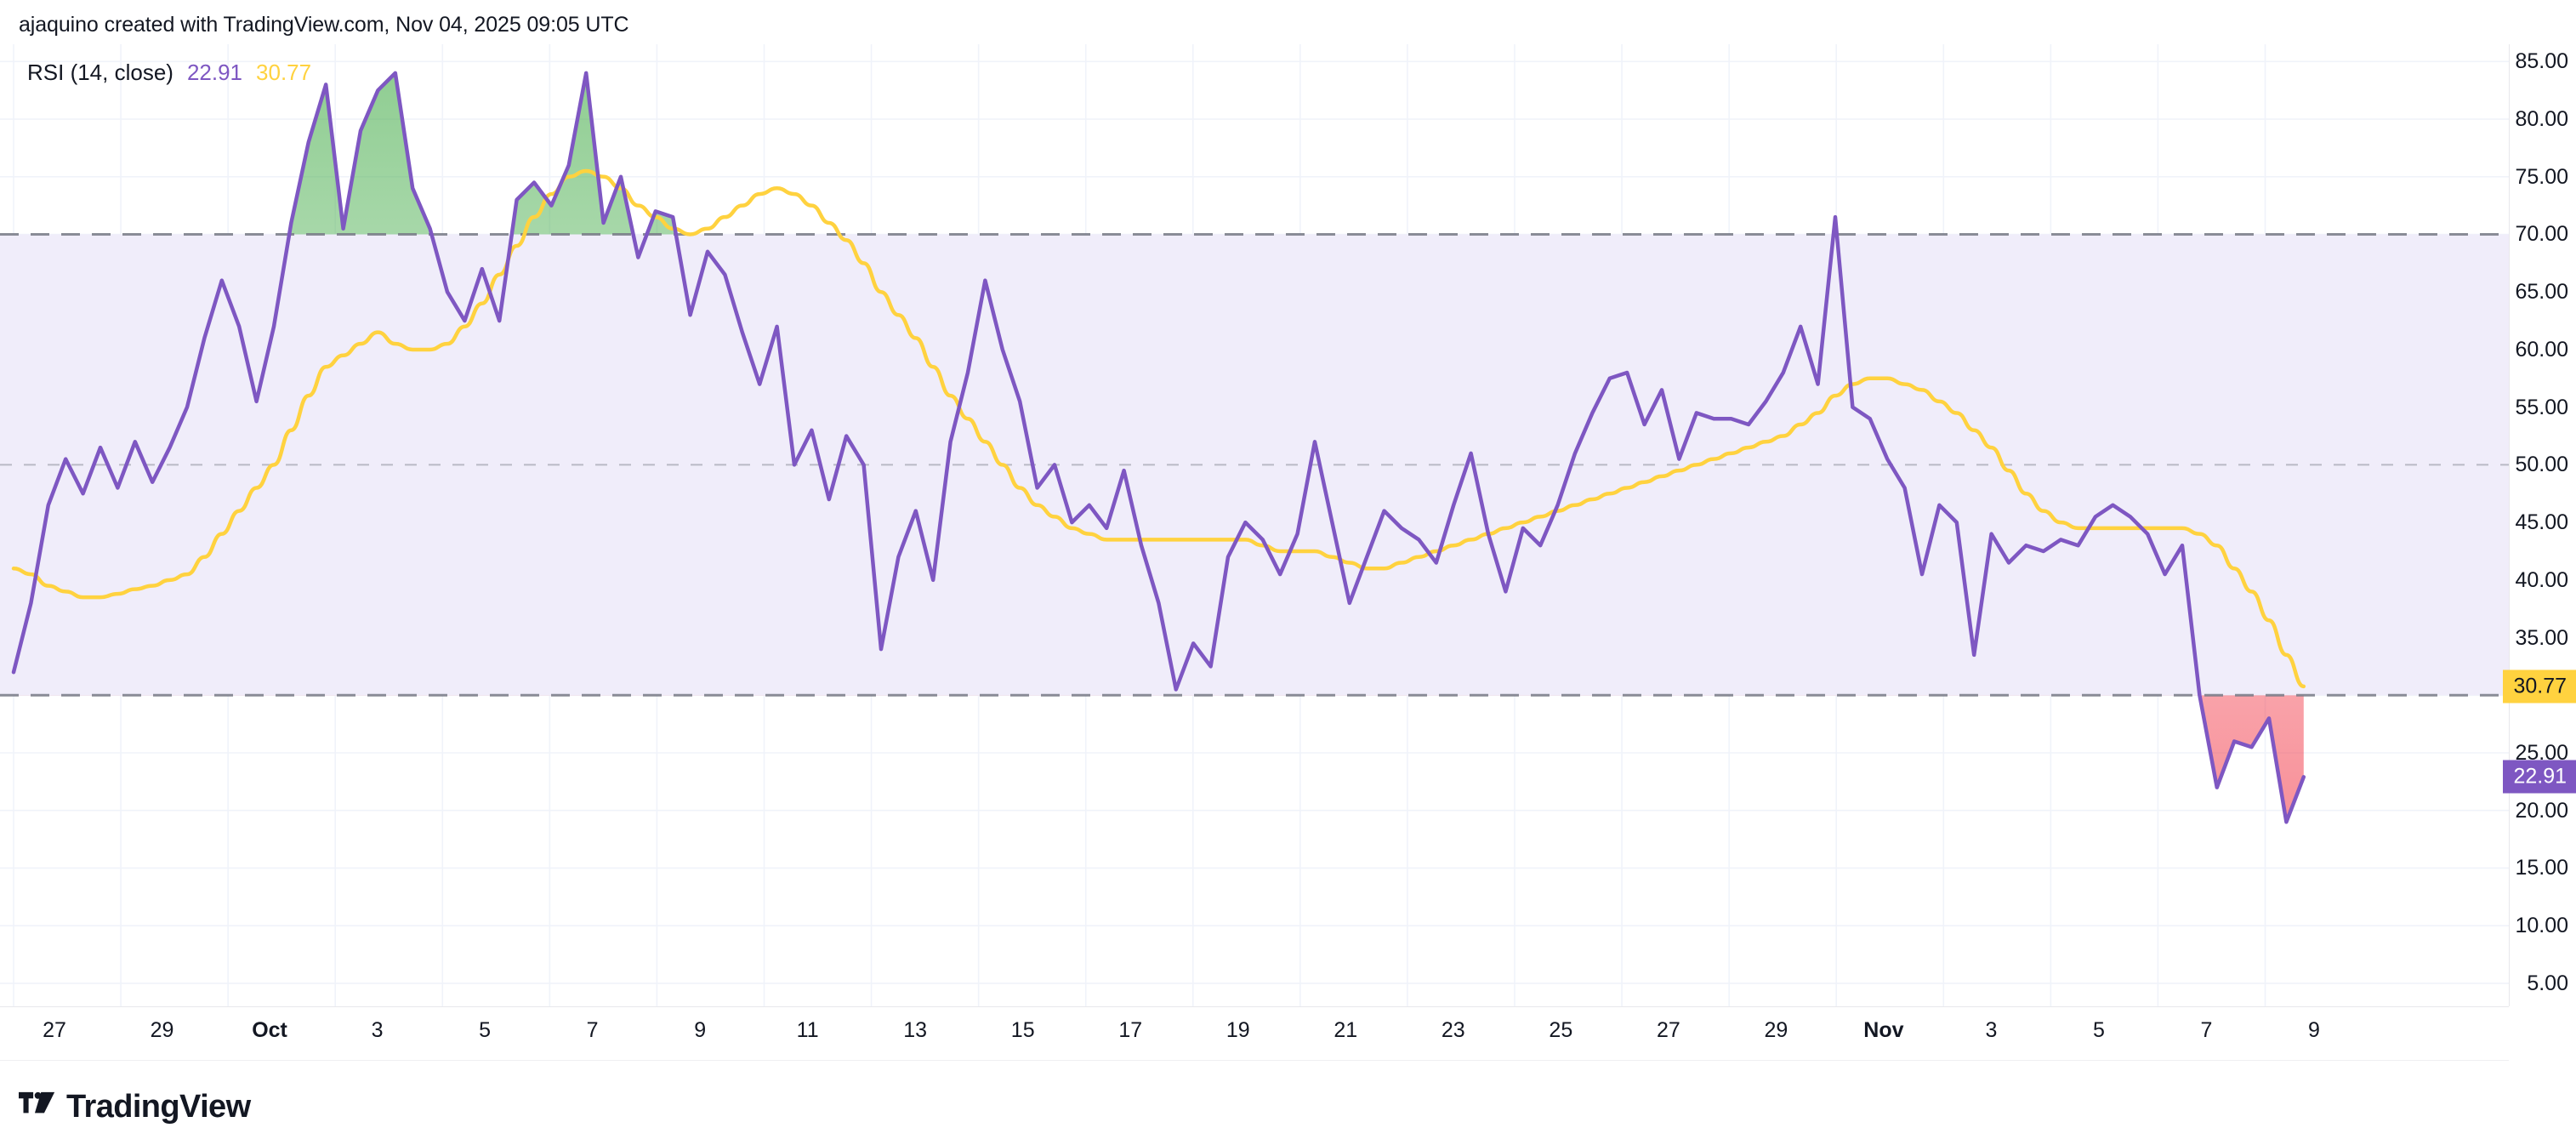 Image resolution: width=2576 pixels, height=1145 pixels. Describe the element at coordinates (1159, 153) in the screenshot. I see `overbought-fill` at that location.